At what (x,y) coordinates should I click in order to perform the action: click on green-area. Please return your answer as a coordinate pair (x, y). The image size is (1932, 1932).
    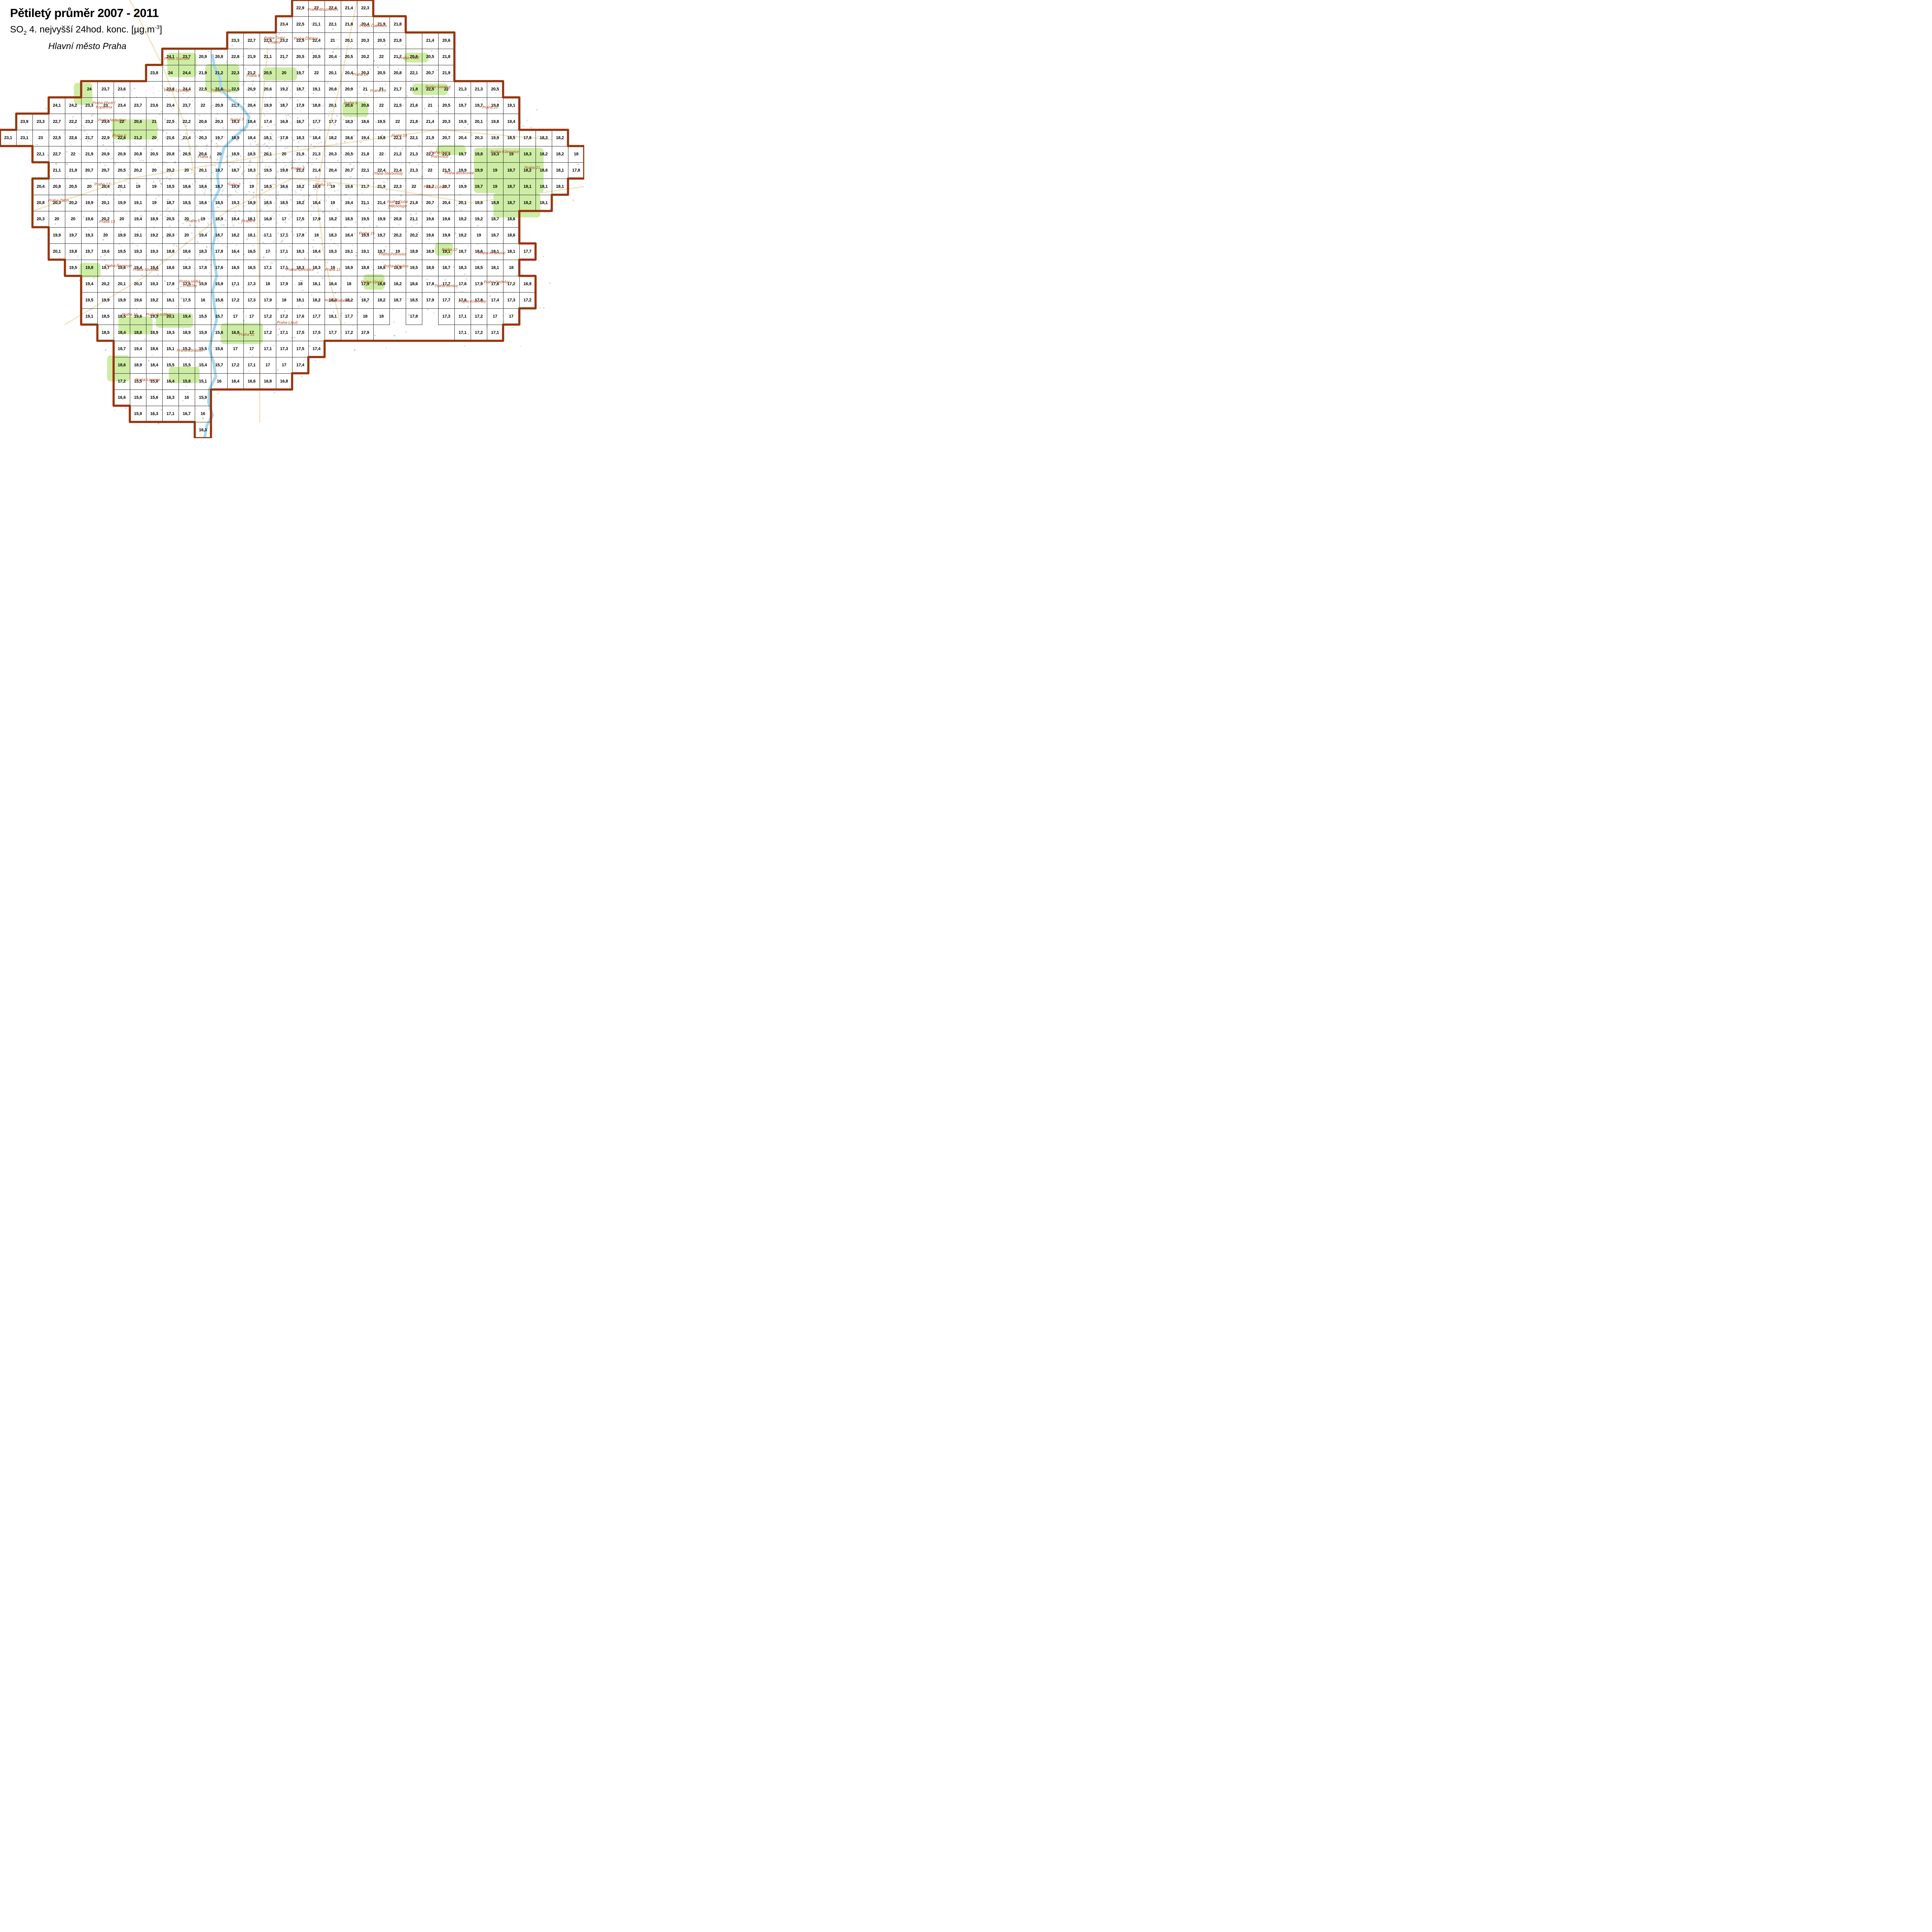
    Looking at the image, I should click on (175, 321).